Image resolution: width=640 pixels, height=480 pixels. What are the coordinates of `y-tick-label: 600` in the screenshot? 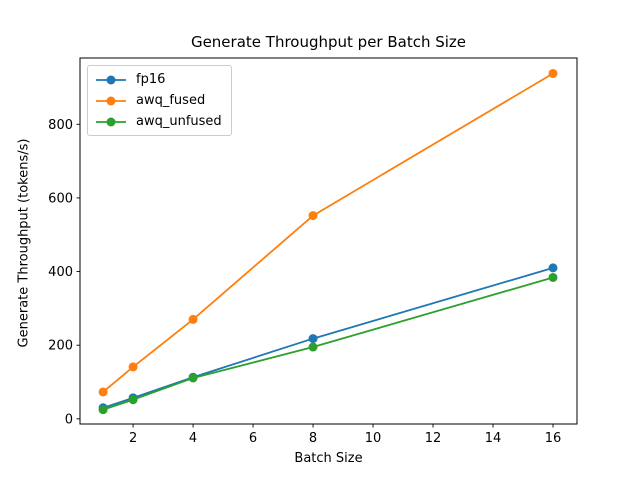 It's located at (60, 198).